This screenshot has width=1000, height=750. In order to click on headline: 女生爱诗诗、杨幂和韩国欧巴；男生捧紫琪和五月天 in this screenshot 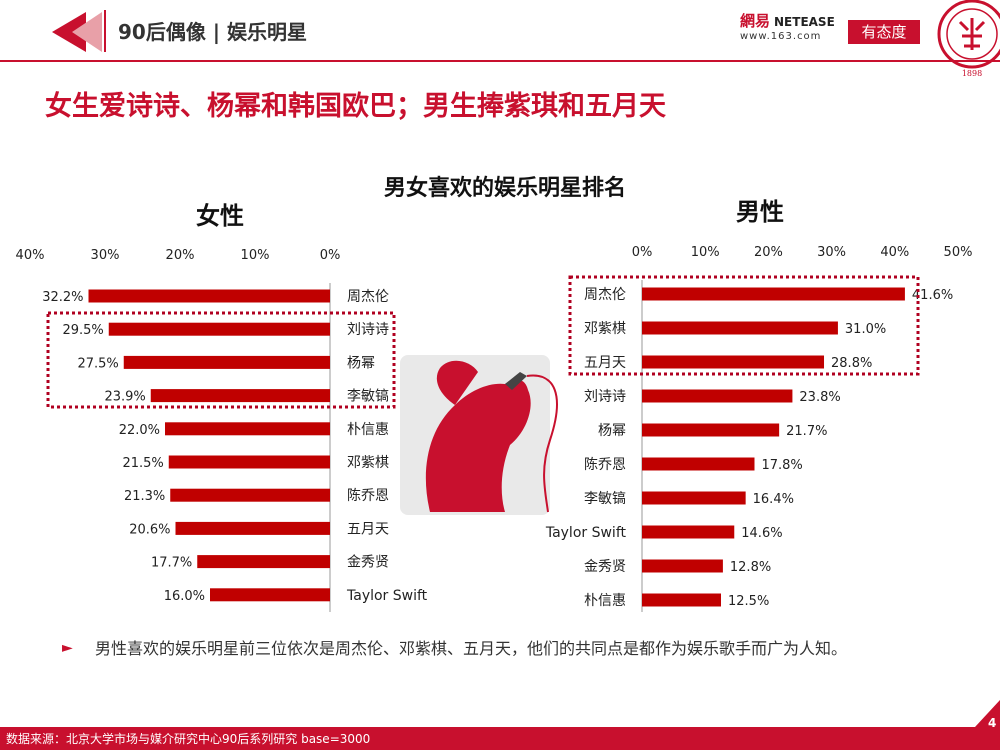, I will do `click(355, 106)`.